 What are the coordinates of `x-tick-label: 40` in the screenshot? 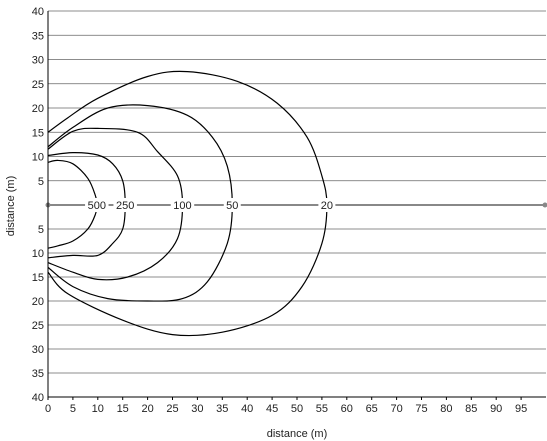 It's located at (247, 409).